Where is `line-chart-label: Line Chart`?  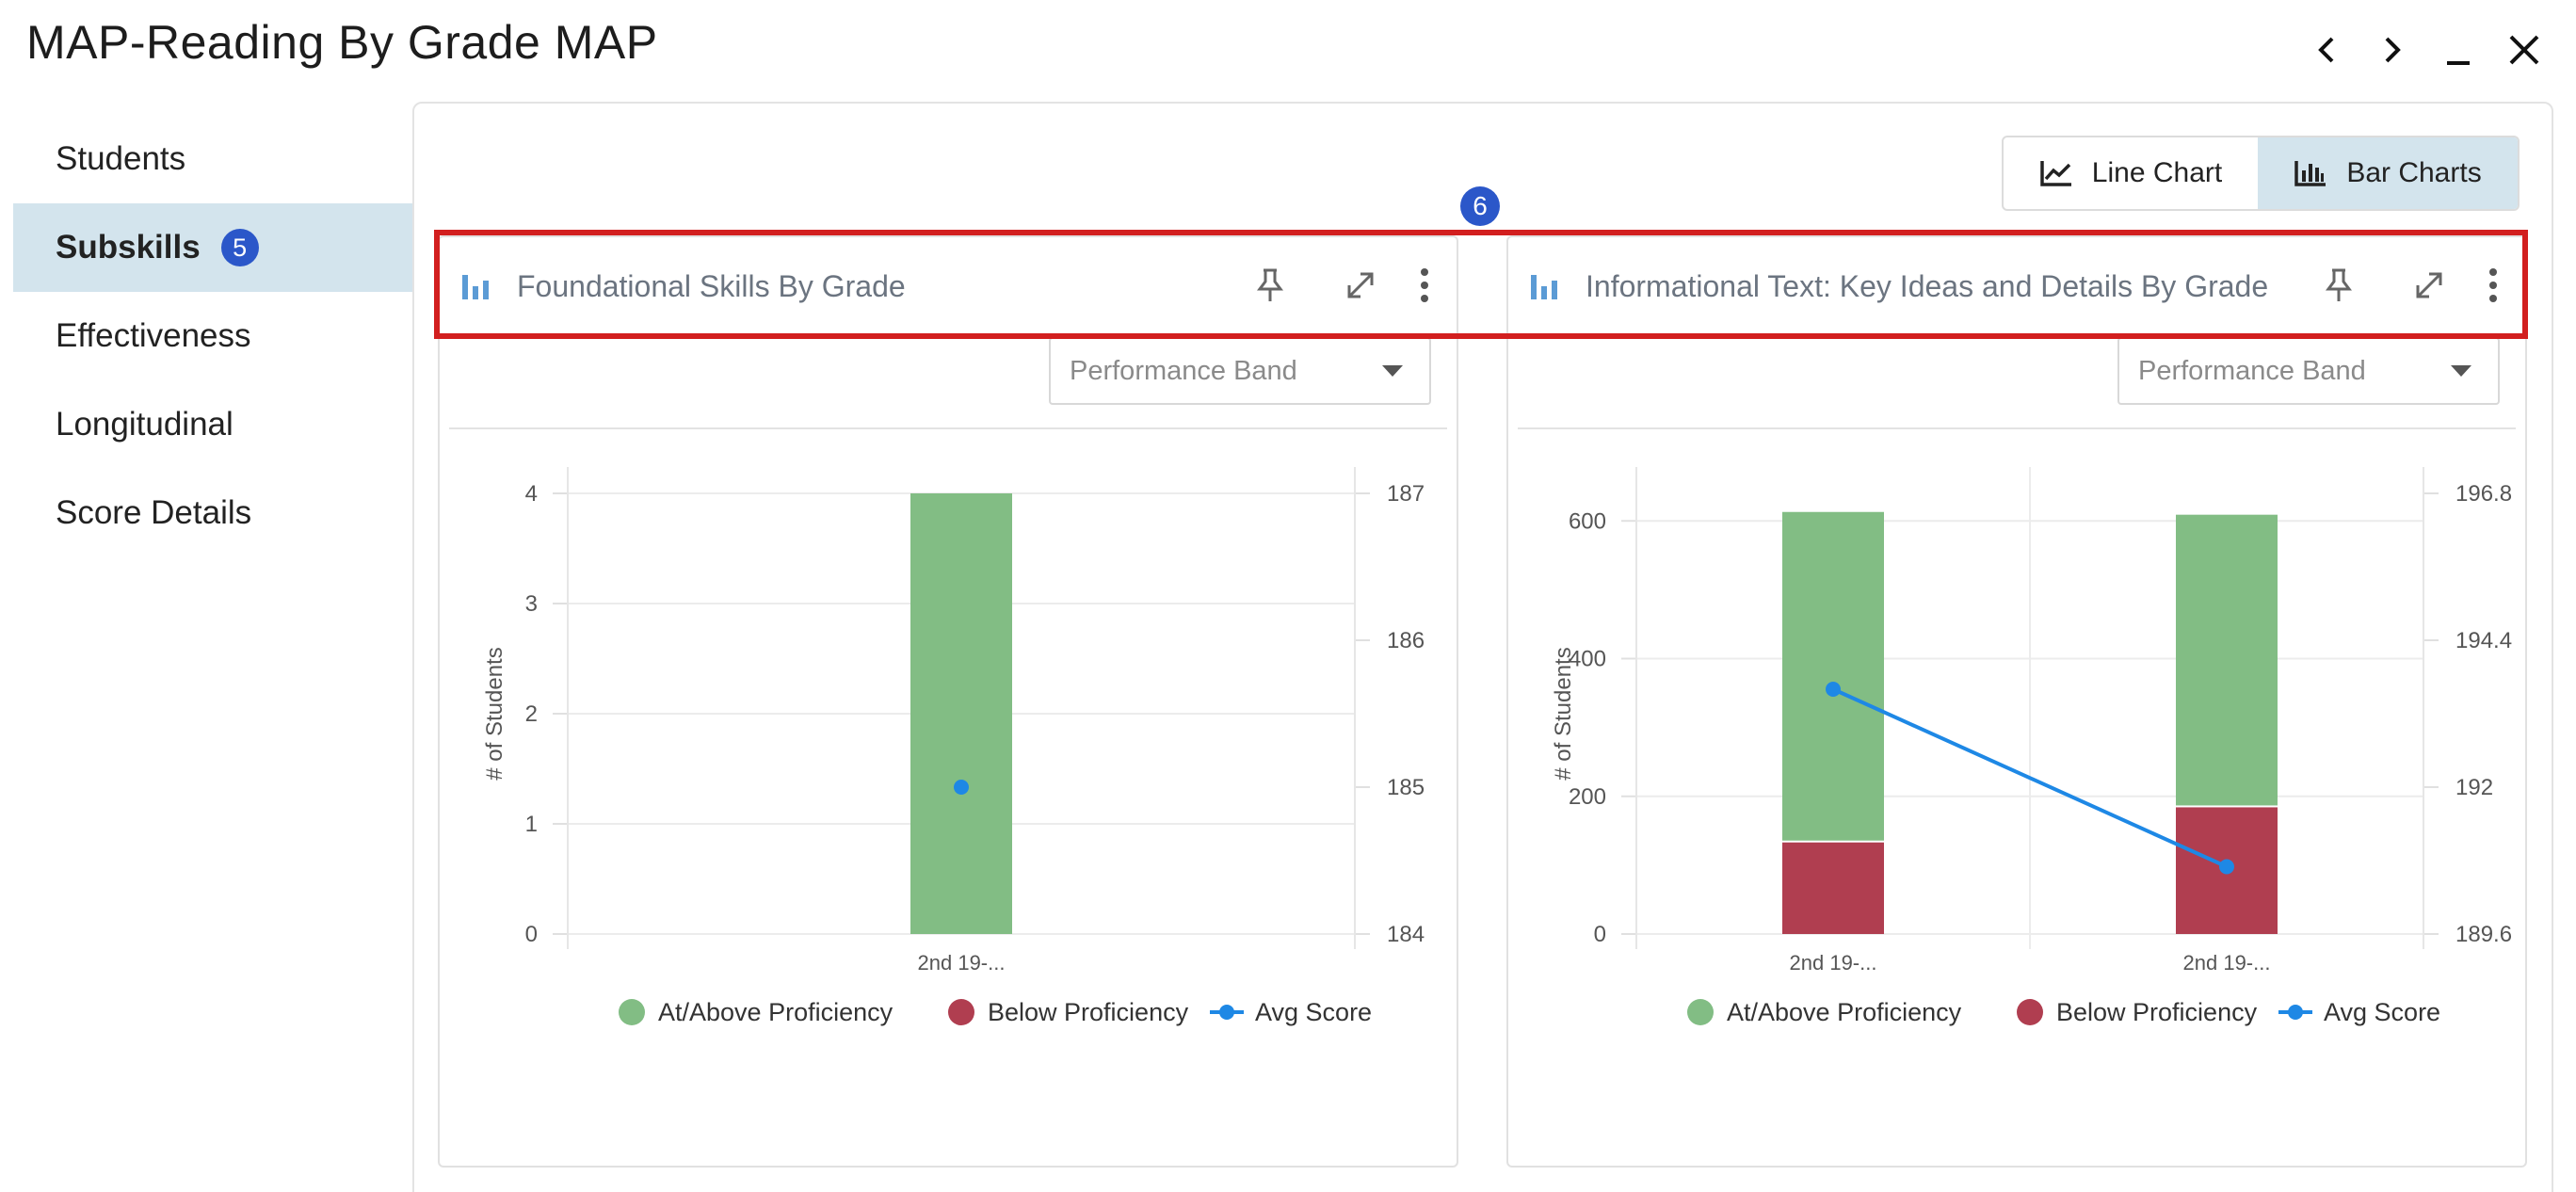
line-chart-label: Line Chart is located at coordinates (2157, 172).